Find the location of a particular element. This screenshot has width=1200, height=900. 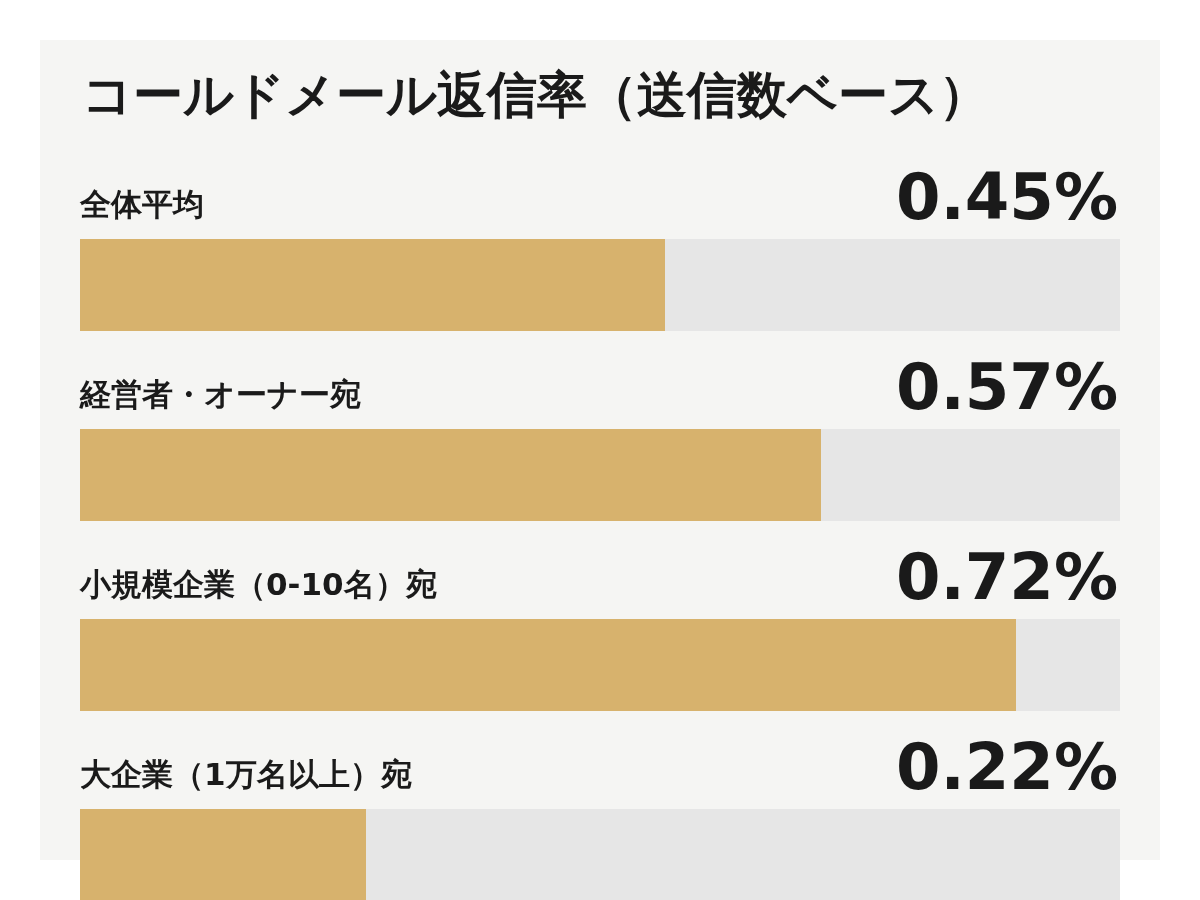

data-label: 0.72% is located at coordinates (1006, 577).